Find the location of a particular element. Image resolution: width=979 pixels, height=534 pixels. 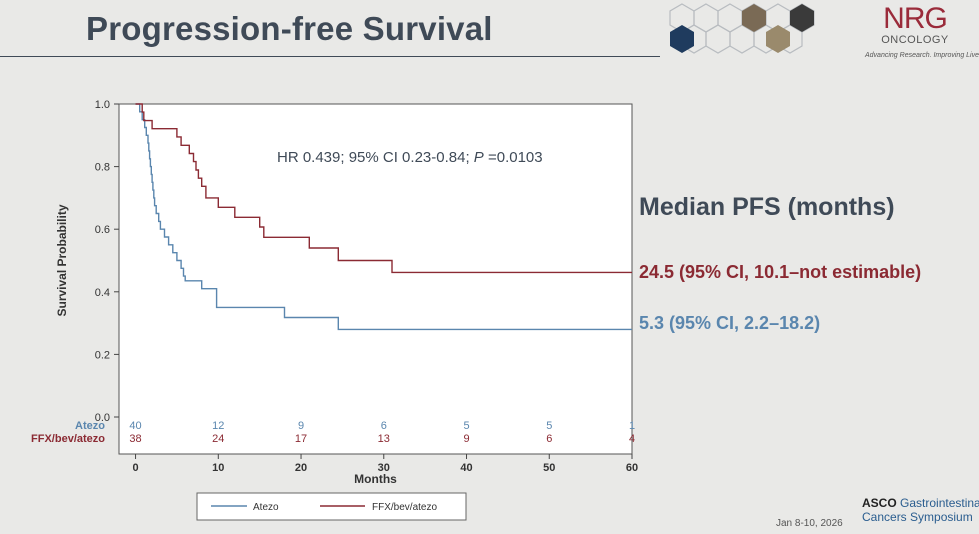

x-axis-label: Months is located at coordinates (375, 479).